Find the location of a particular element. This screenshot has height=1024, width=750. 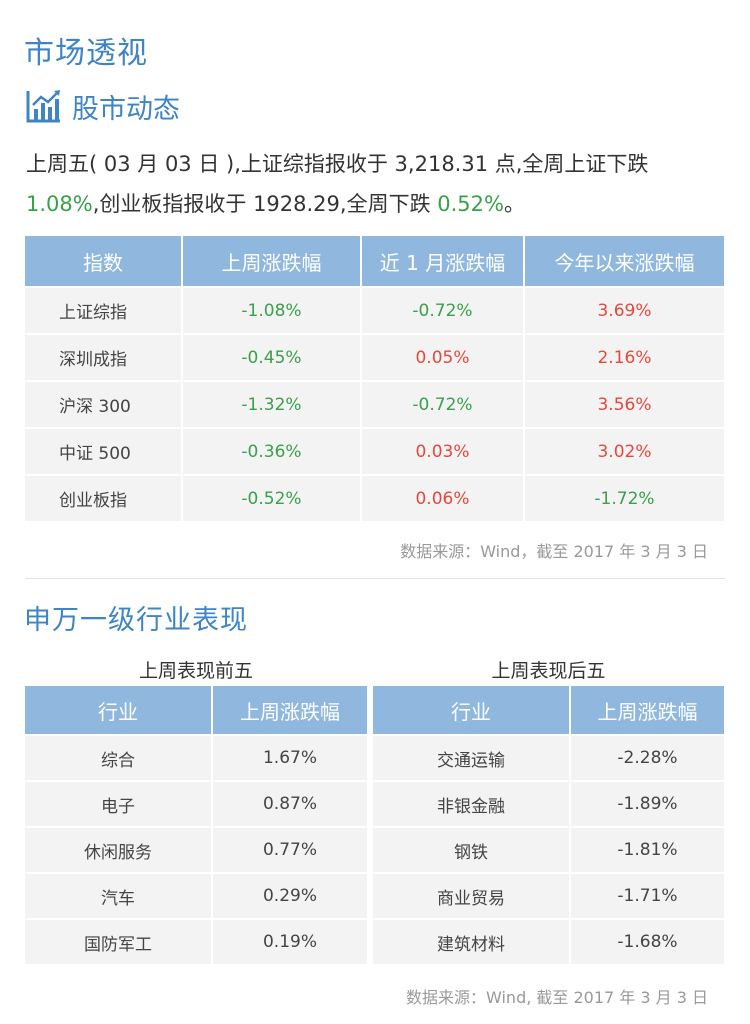

summary-text: ,创业板指报收于 1928.29,全周下跌 is located at coordinates (265, 204).